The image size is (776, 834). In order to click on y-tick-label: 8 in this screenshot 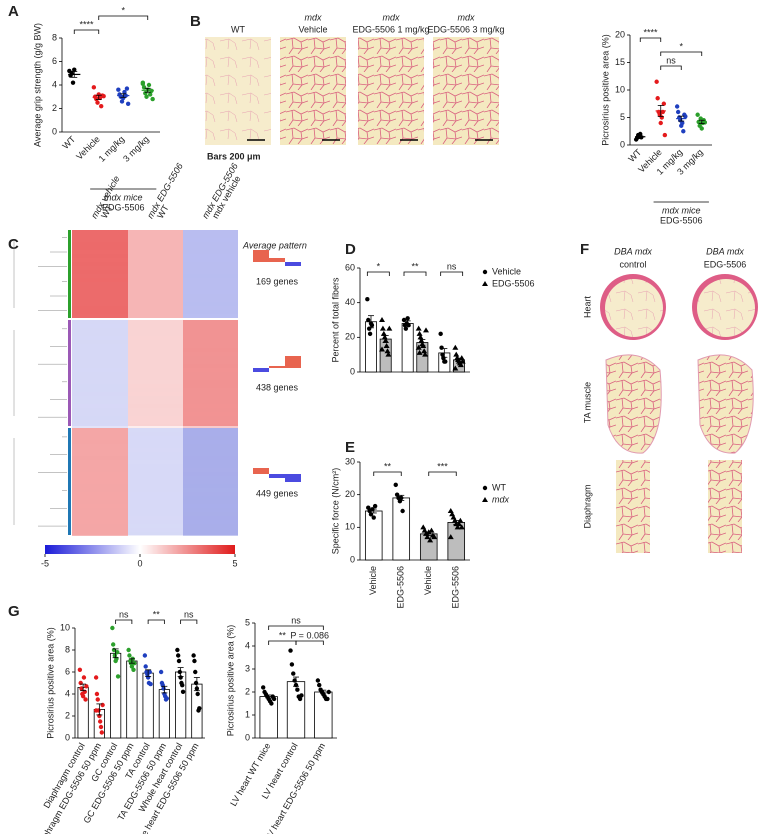, I will do `click(67, 649)`.